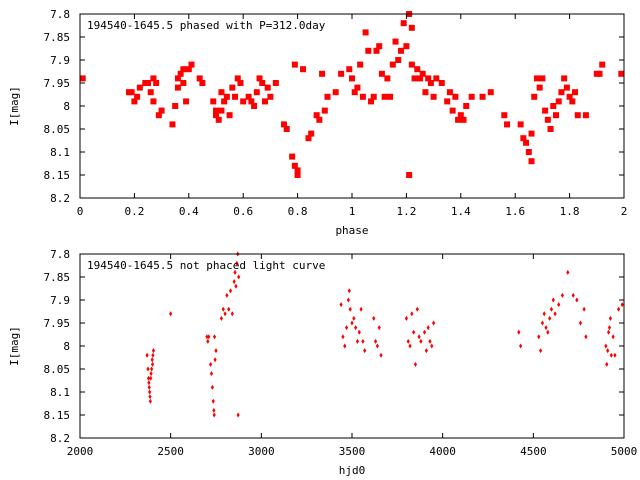 The width and height of the screenshot is (640, 480). What do you see at coordinates (57, 369) in the screenshot?
I see `y-tick-label: 8.05` at bounding box center [57, 369].